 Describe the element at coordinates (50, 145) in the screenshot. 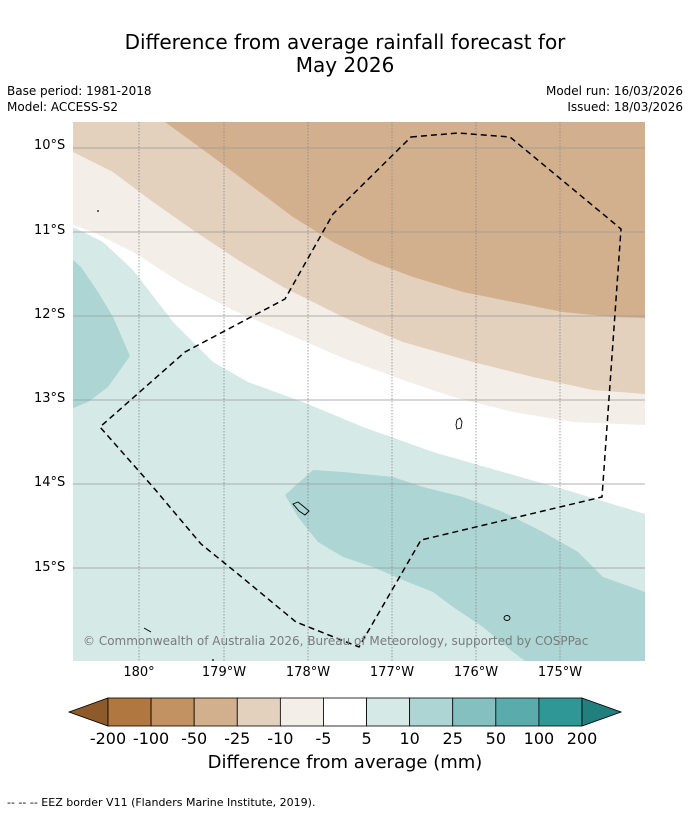

I see `lat-label-10s: 10°S` at that location.